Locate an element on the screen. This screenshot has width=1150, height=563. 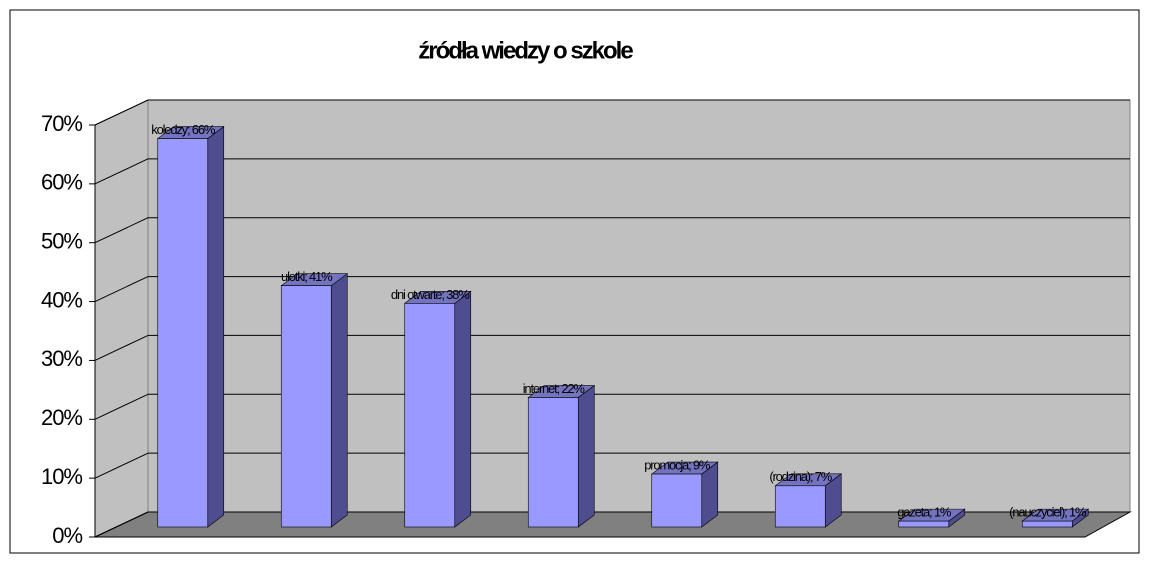
y-tick-label: 70% is located at coordinates (61, 123).